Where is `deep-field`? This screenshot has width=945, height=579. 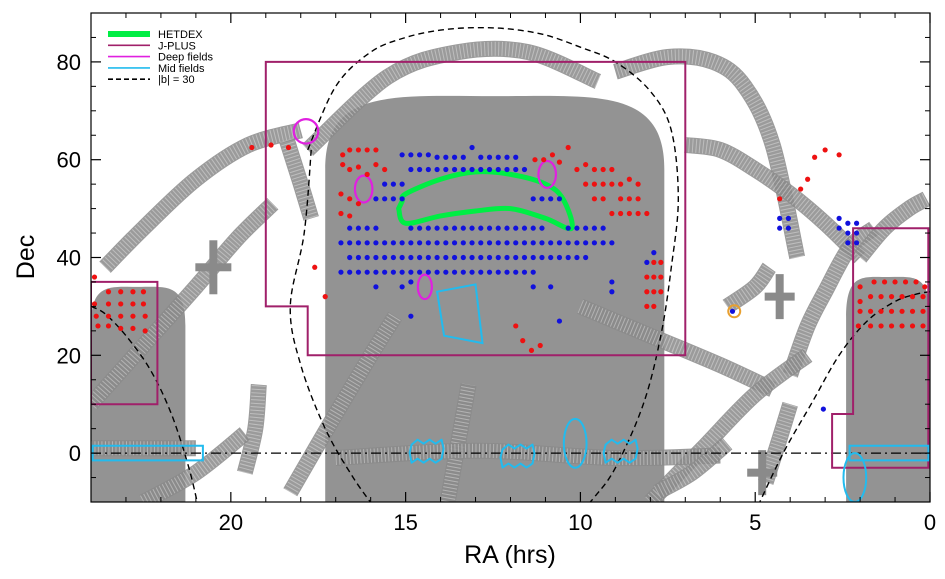
deep-field is located at coordinates (547, 174).